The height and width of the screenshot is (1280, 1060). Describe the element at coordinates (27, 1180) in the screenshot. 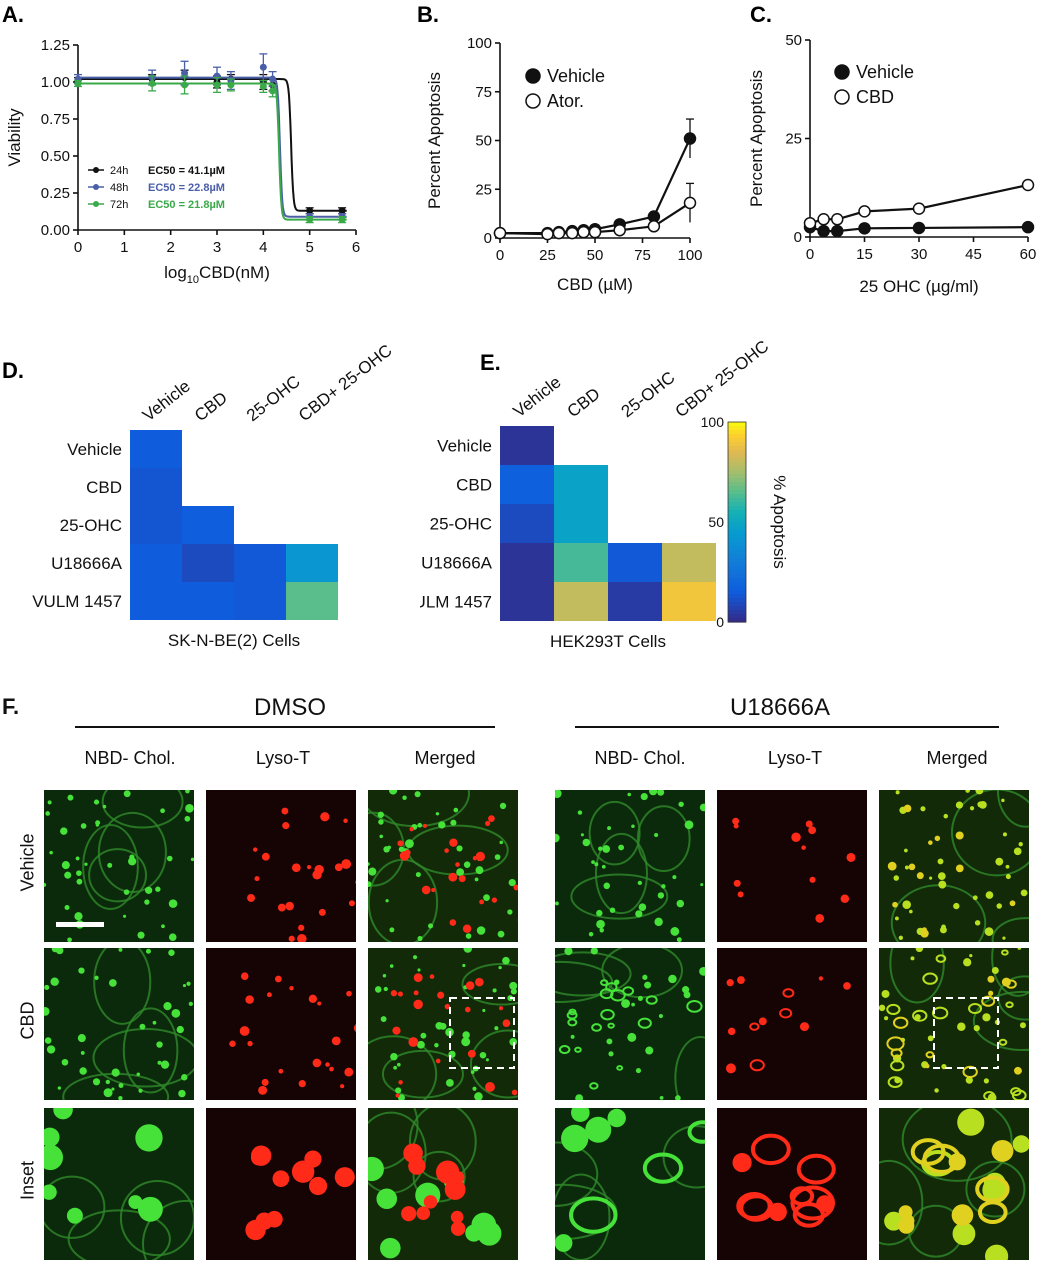

I see `row-label-inset: Inset` at that location.